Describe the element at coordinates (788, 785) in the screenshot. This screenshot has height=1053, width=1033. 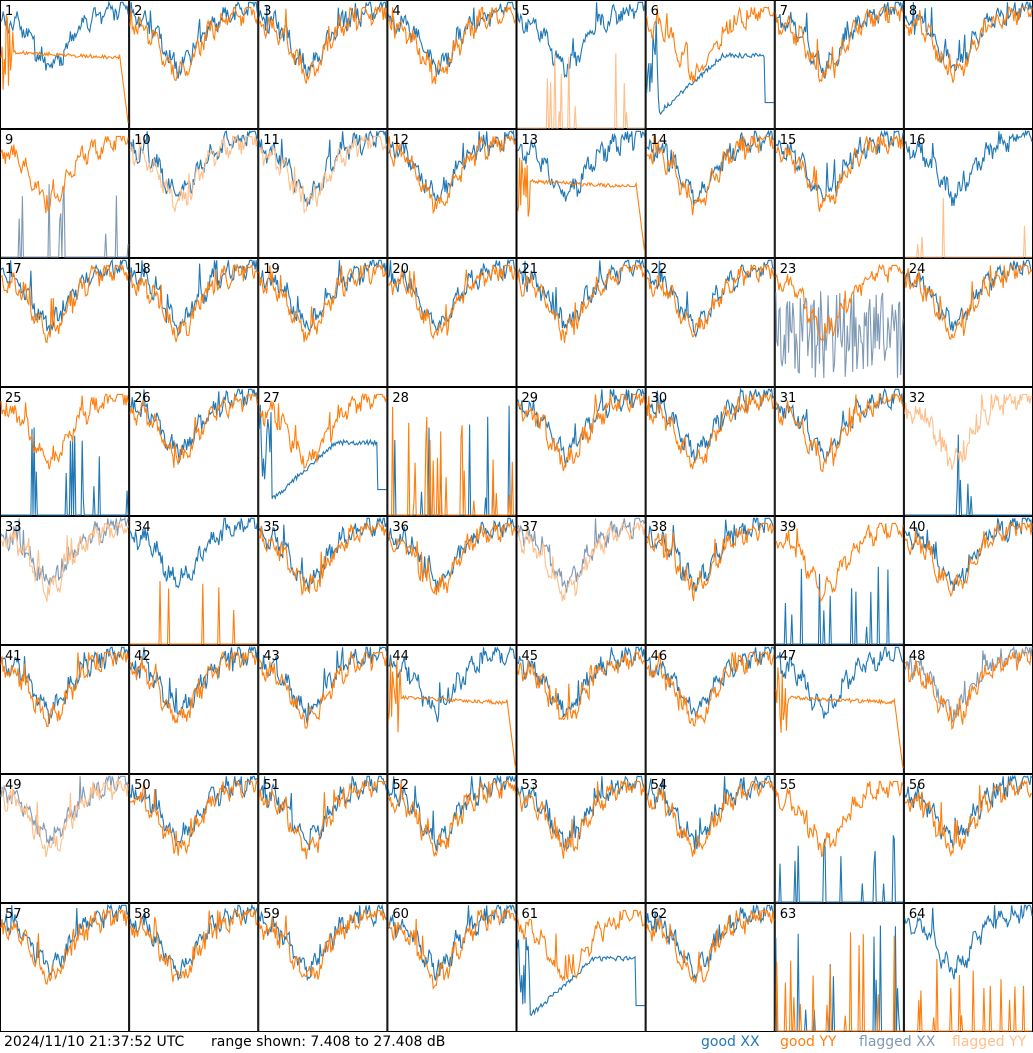
I see `panel-label: 55` at that location.